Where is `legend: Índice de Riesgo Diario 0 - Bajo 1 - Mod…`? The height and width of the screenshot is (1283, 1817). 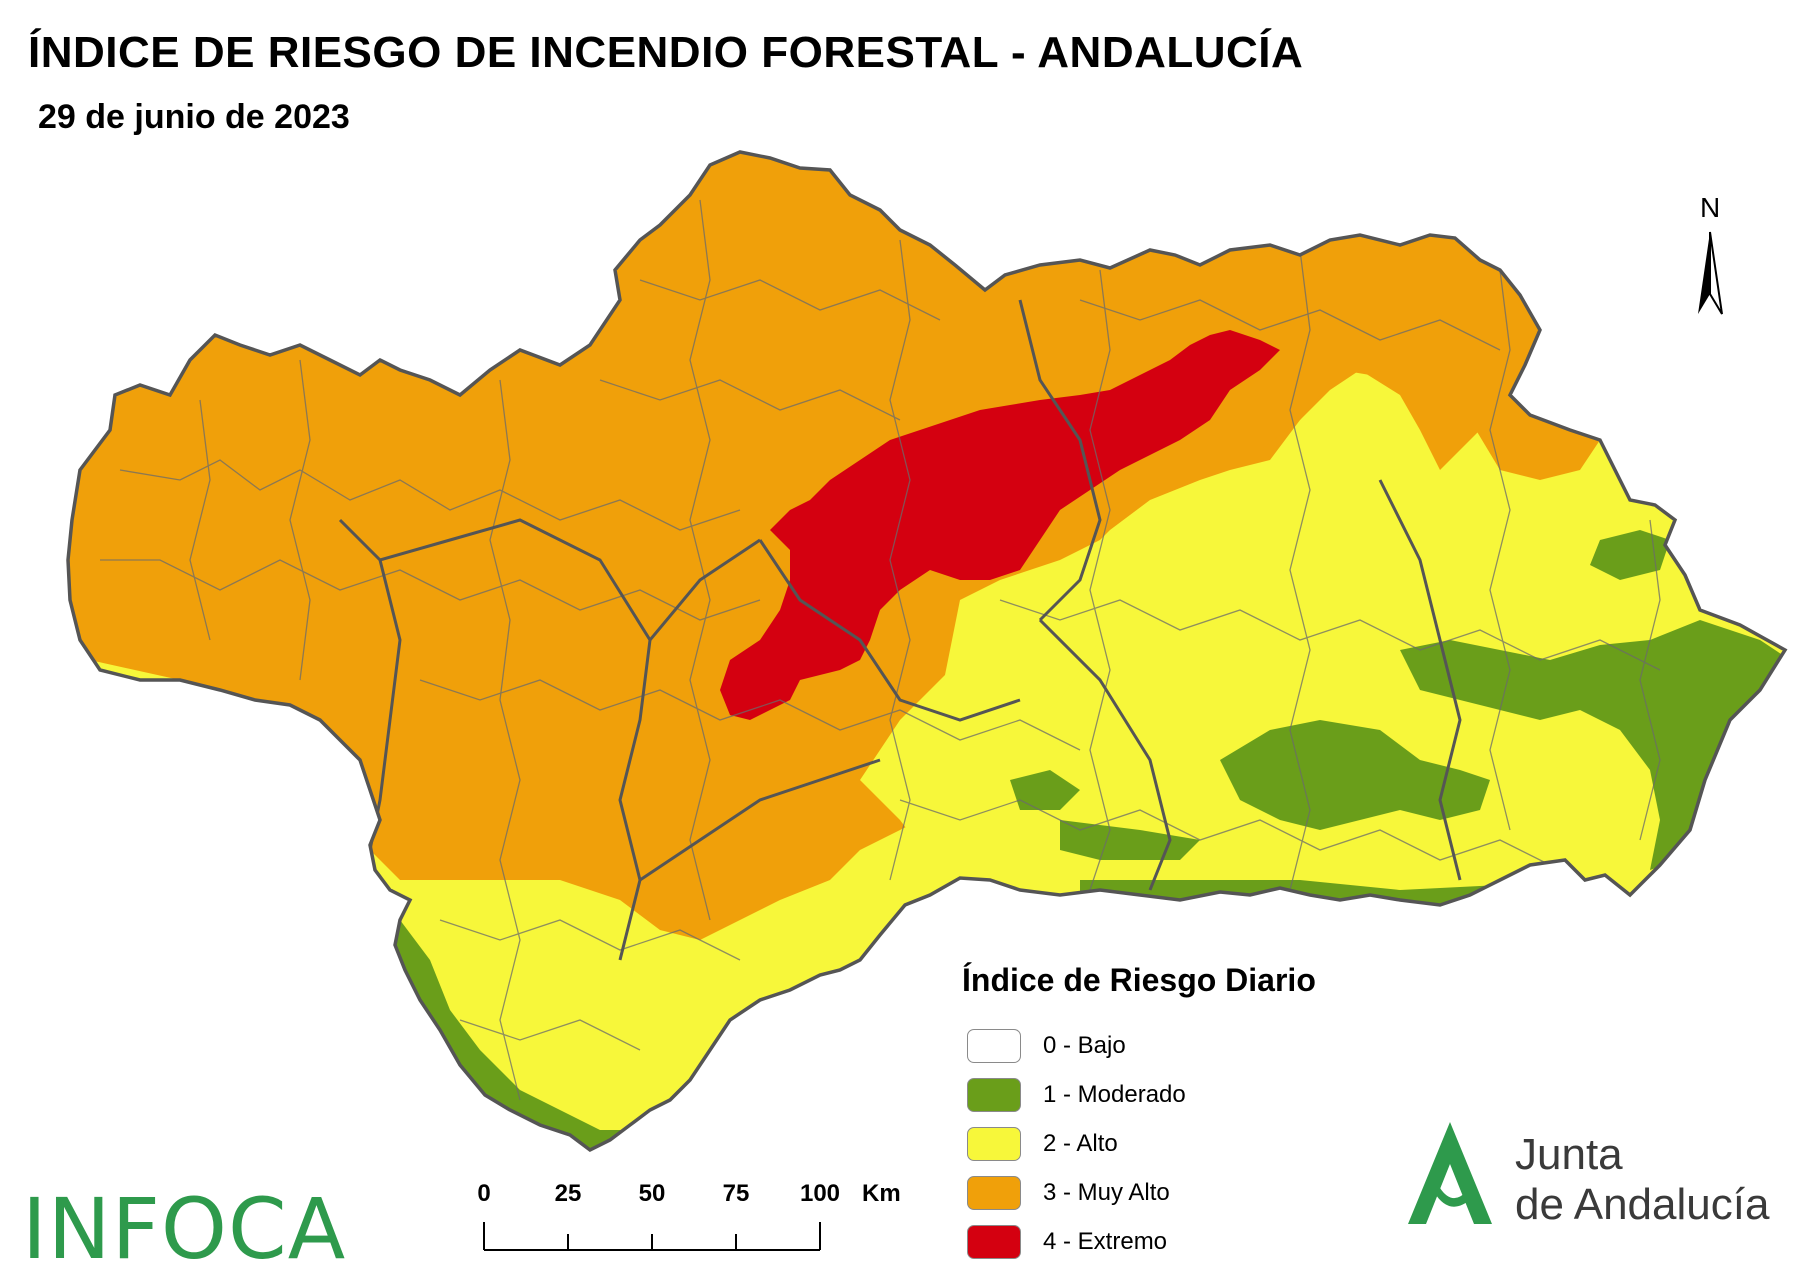
legend: Índice de Riesgo Diario 0 - Bajo 1 - Mod… is located at coordinates (1192, 1114).